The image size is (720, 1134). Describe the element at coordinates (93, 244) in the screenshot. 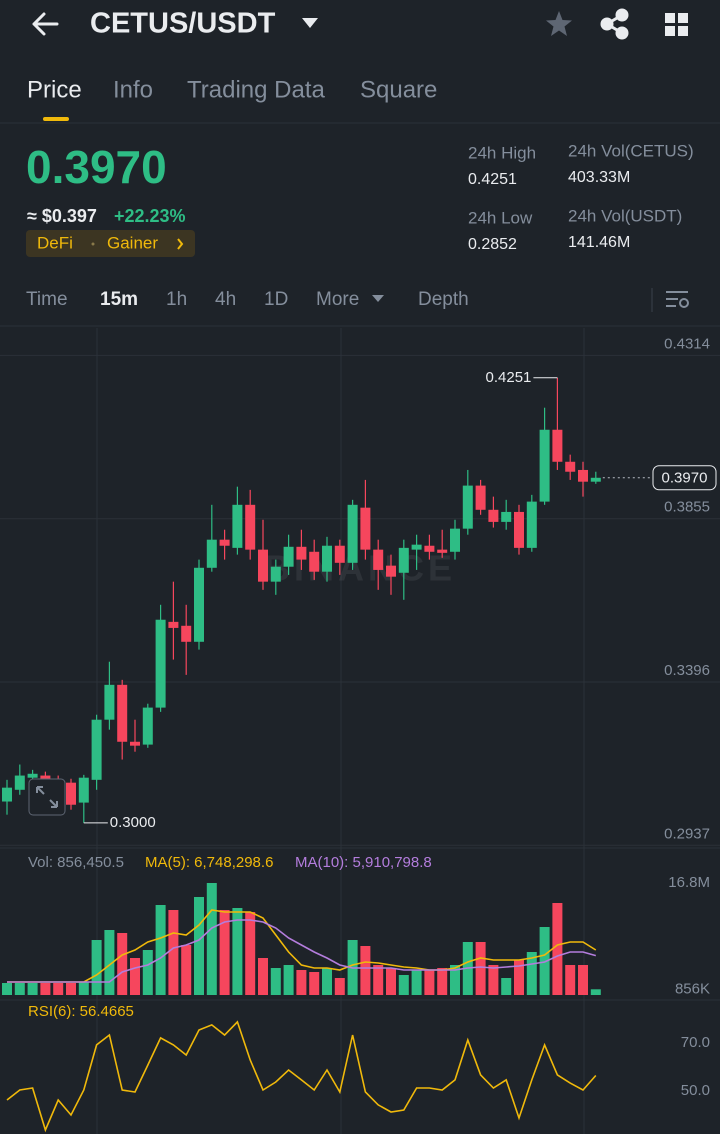

I see `tag-separator` at that location.